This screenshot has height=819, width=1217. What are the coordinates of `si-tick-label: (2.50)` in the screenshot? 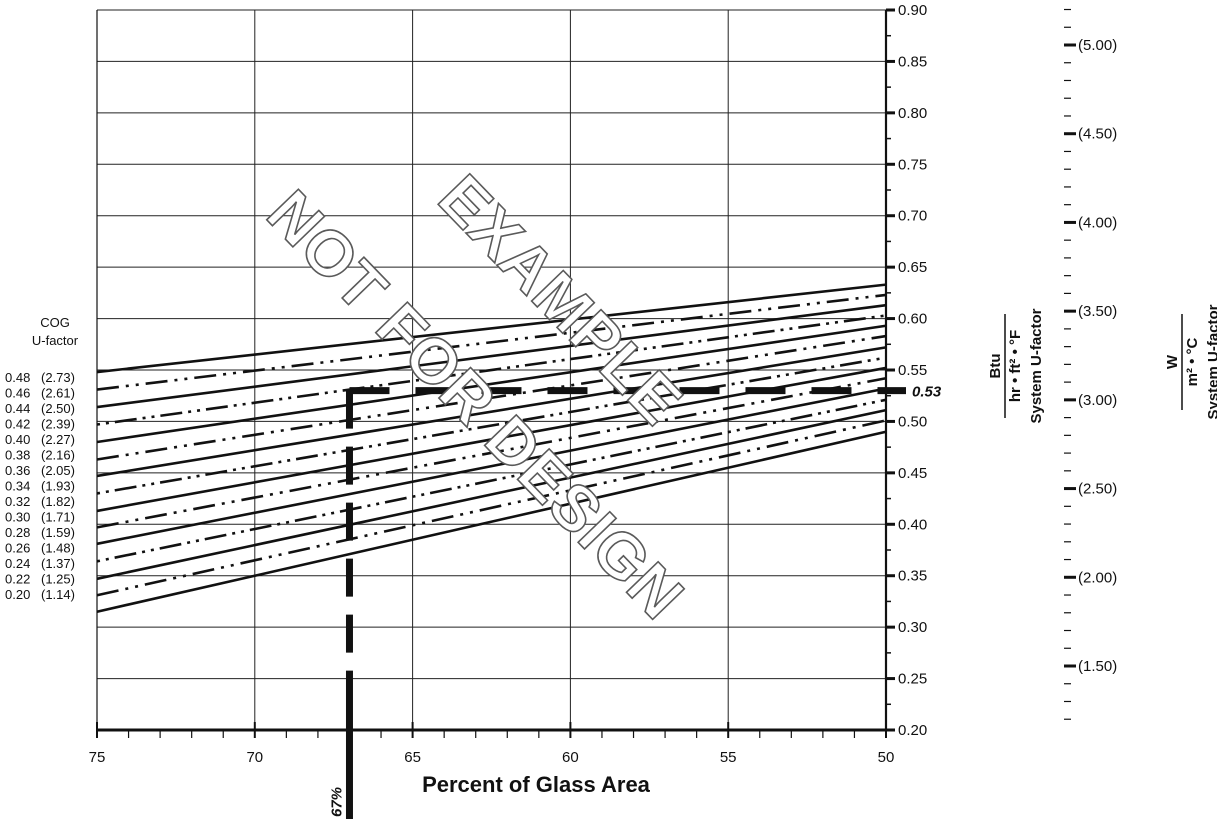 It's located at (1097, 489).